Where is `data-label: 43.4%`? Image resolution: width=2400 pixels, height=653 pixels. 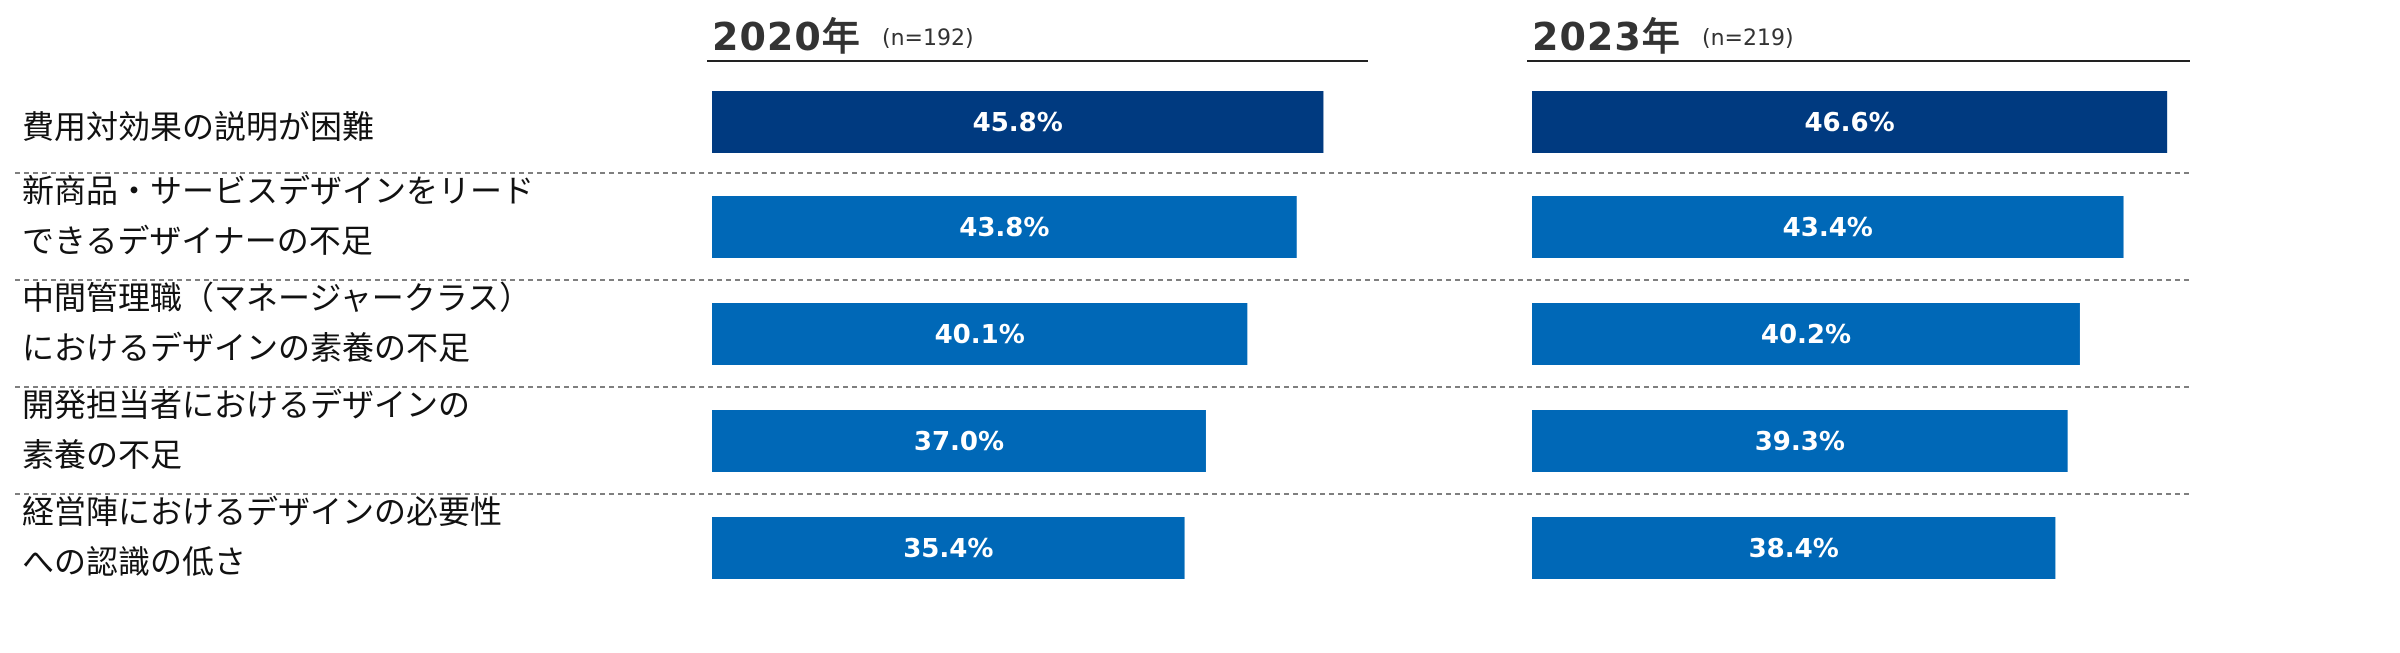
data-label: 43.4% is located at coordinates (1828, 228).